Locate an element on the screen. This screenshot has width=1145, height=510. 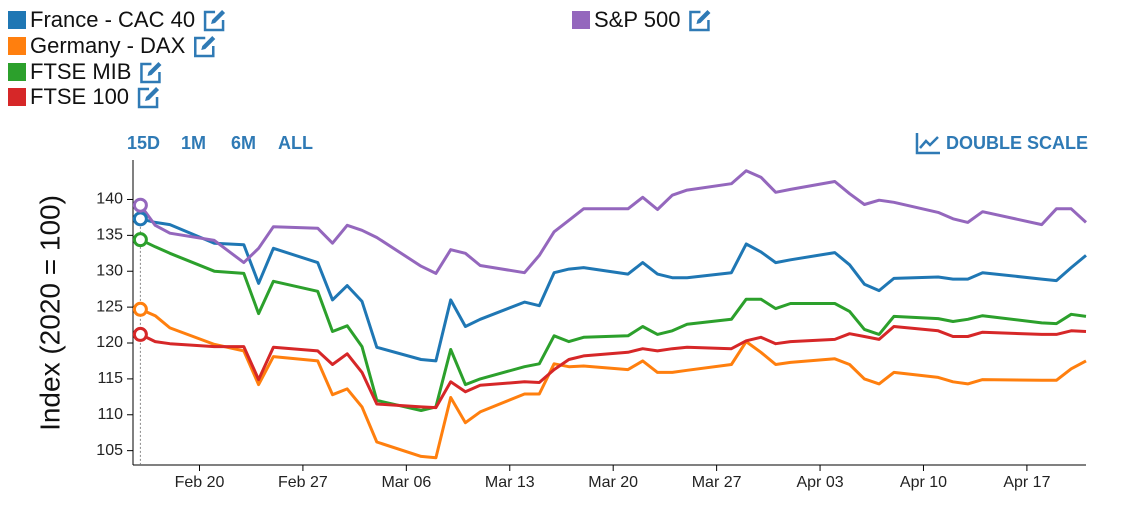
y-tick-label: 125 is located at coordinates (109, 306).